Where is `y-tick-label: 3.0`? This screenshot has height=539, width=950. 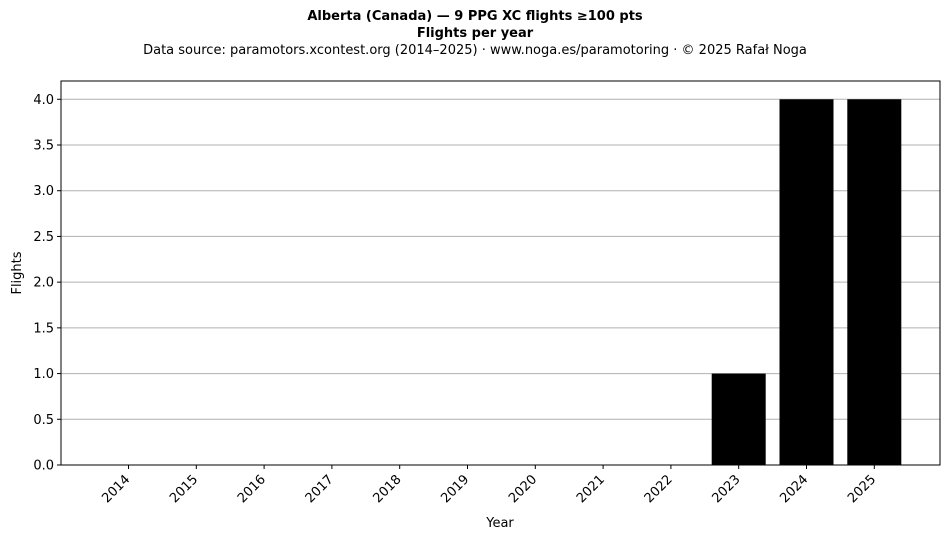
y-tick-label: 3.0 is located at coordinates (43, 191).